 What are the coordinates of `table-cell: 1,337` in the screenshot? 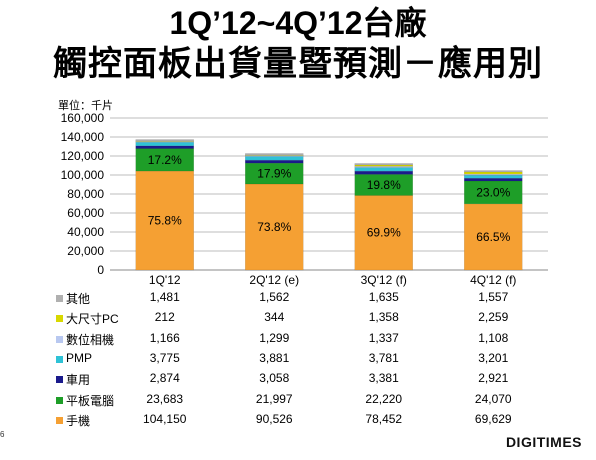 It's located at (383, 337).